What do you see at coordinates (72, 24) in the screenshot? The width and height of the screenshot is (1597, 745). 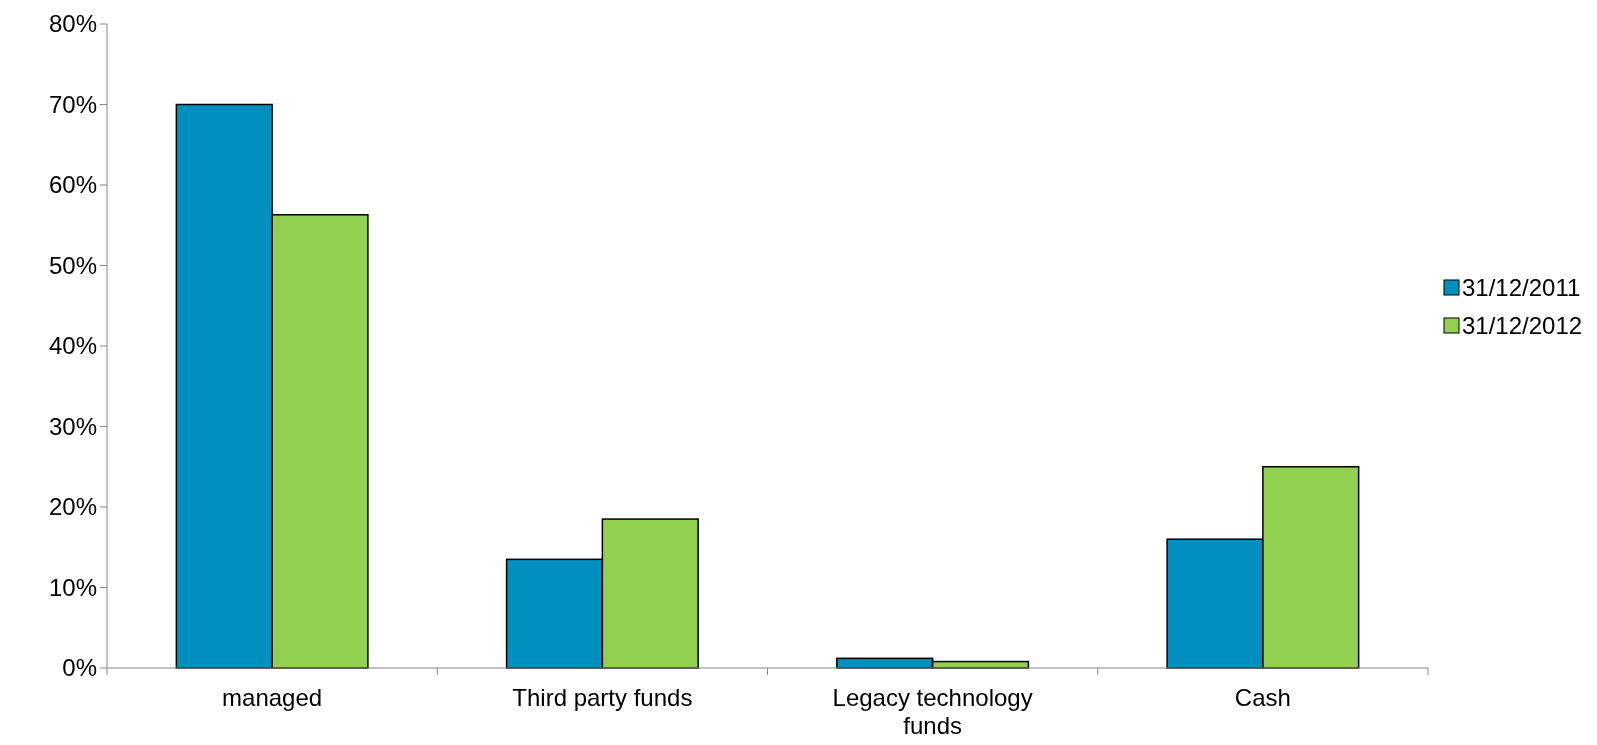 I see `y-tick-label: 80%` at bounding box center [72, 24].